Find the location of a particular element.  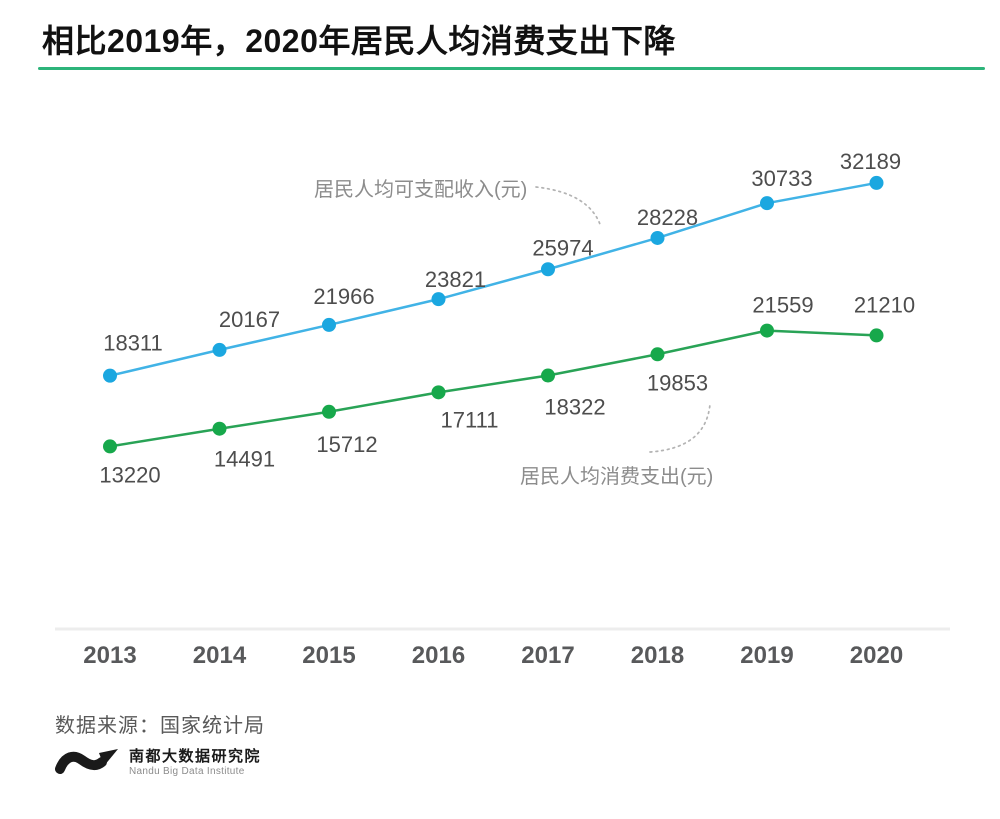

expense-series-label: 居民人均消费支出(元) is located at coordinates (617, 477).